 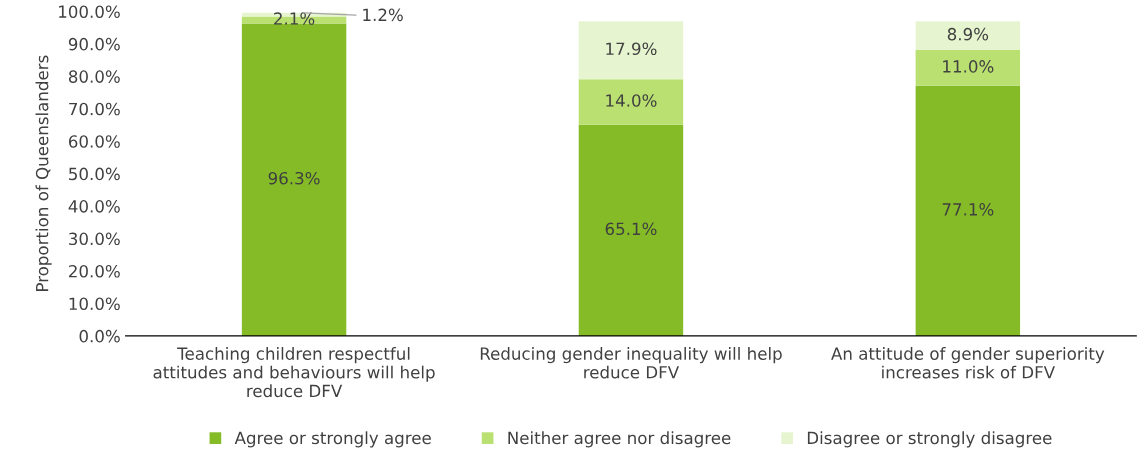 What do you see at coordinates (619, 439) in the screenshot?
I see `legend-label: Neither agree nor disagree` at bounding box center [619, 439].